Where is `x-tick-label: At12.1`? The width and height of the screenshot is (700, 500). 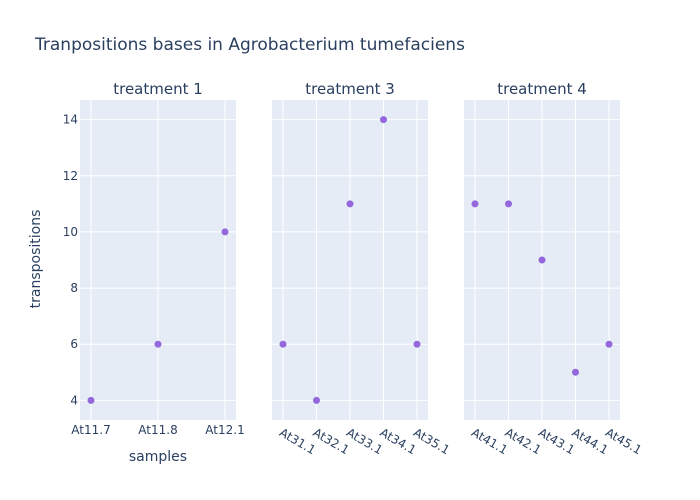 x-tick-label: At12.1 is located at coordinates (224, 430).